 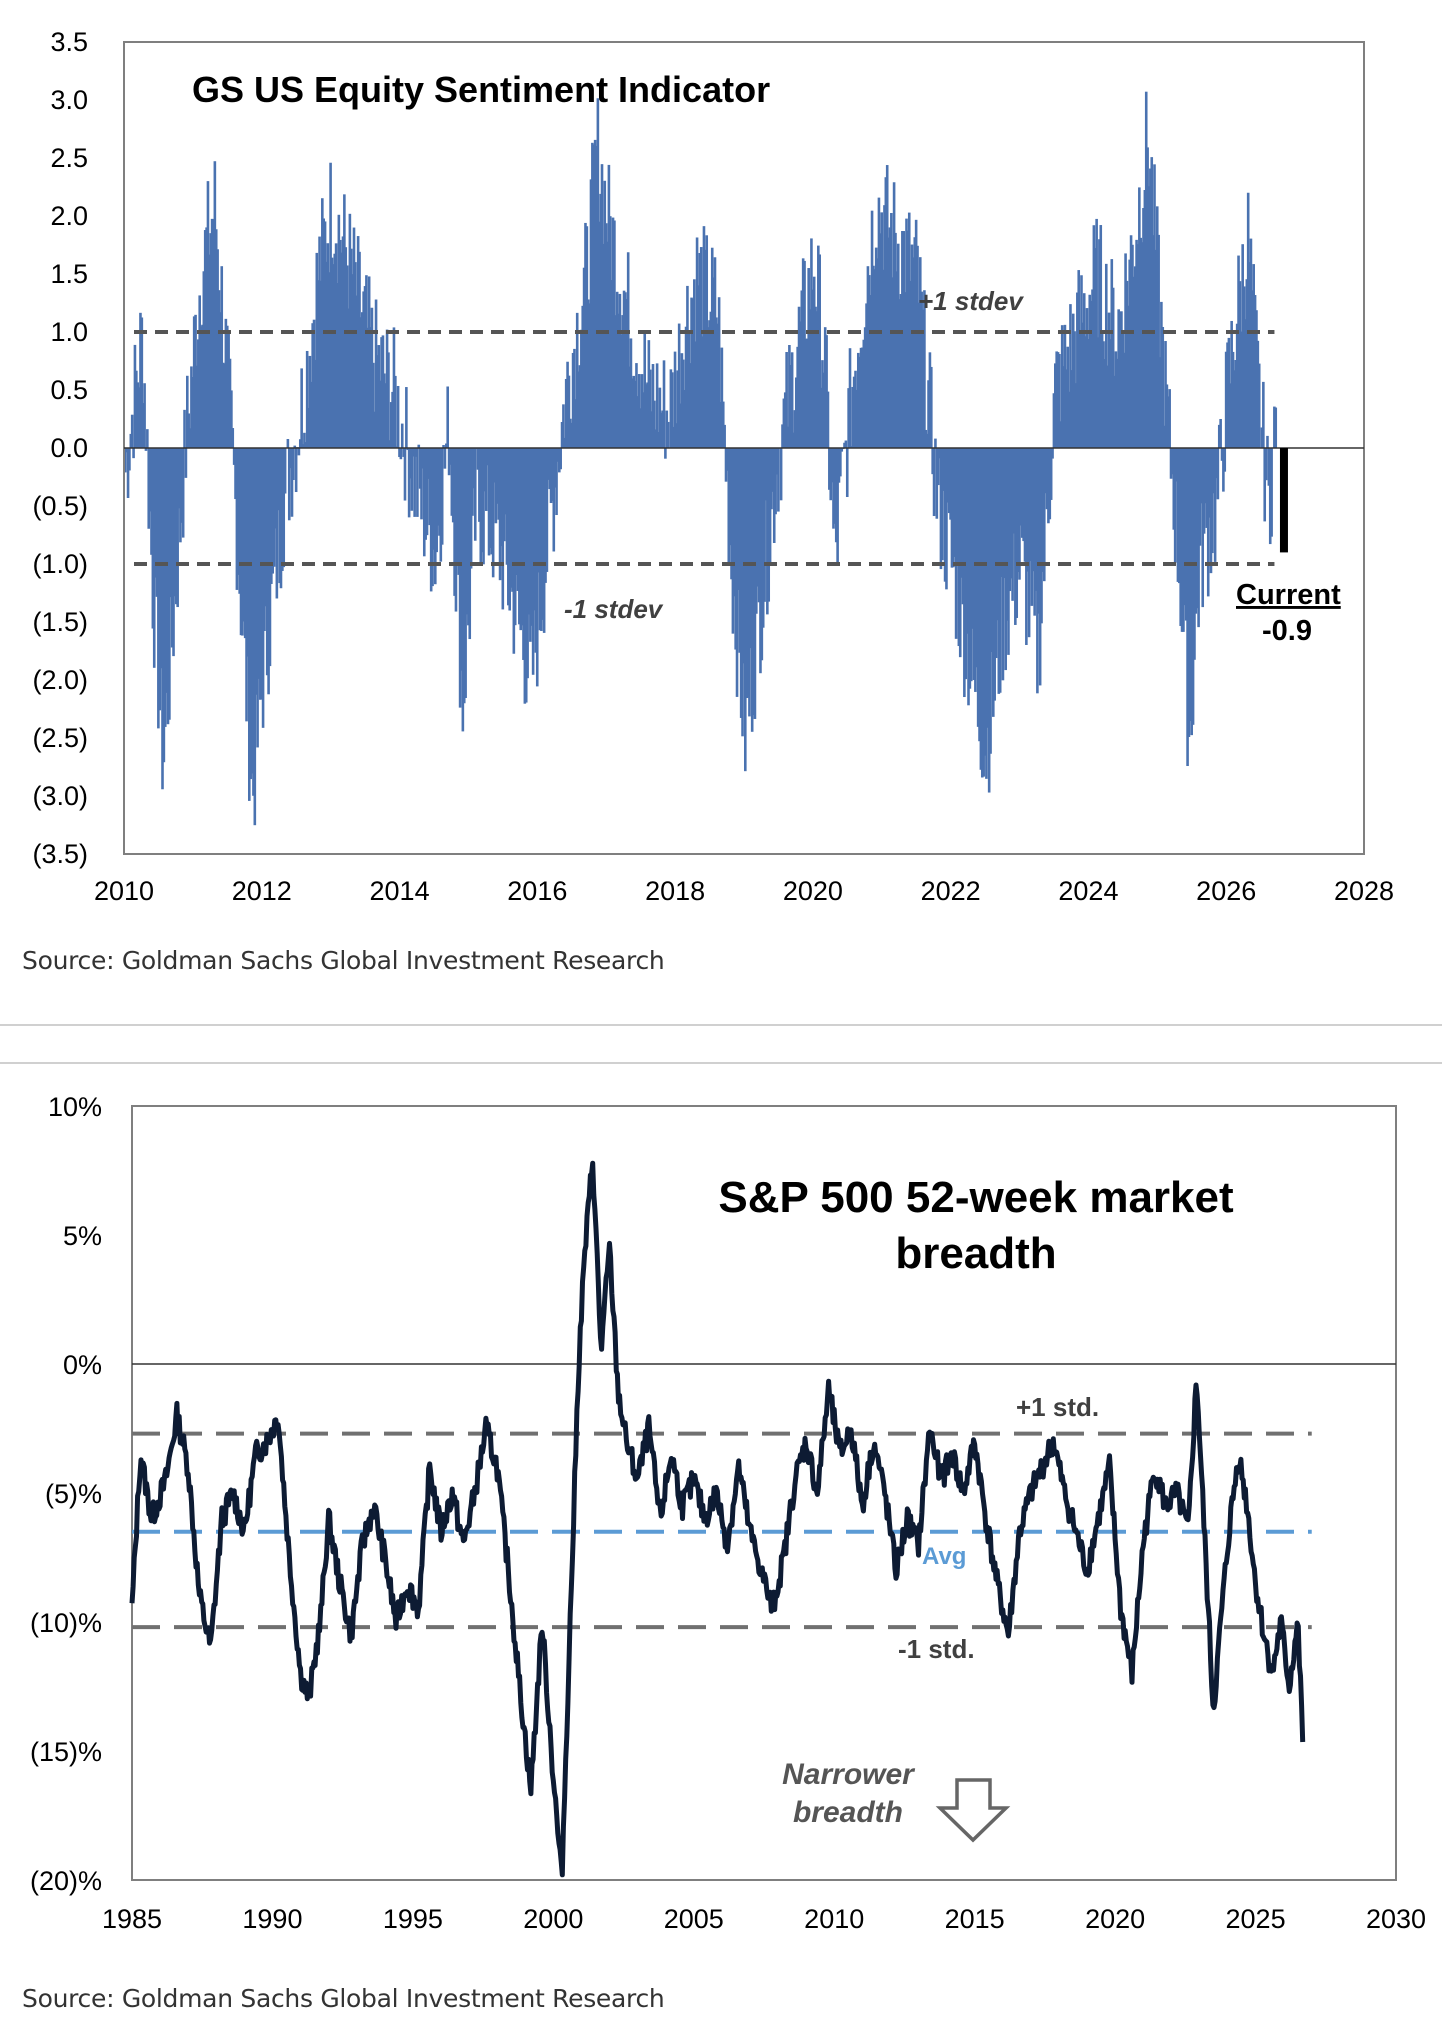 I want to click on x-tick-label: 1990, so click(x=272, y=1919).